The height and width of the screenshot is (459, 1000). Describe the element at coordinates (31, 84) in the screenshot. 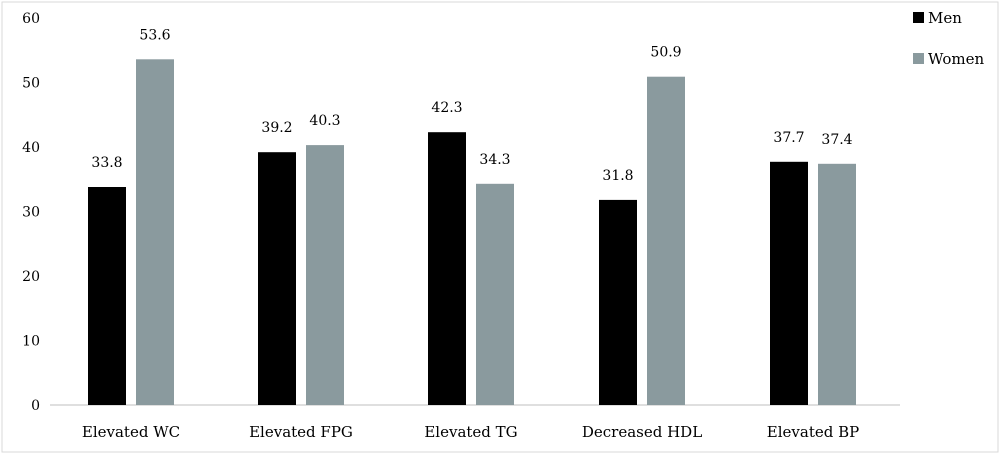

I see `y-tick-label: 50` at that location.